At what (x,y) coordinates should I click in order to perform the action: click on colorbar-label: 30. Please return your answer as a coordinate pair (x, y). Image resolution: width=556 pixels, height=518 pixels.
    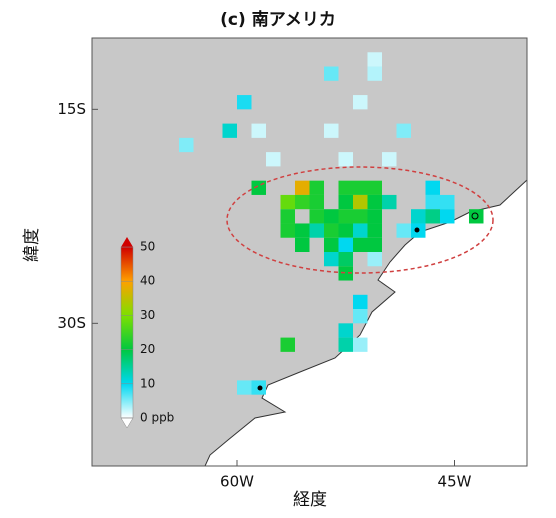
    Looking at the image, I should click on (147, 315).